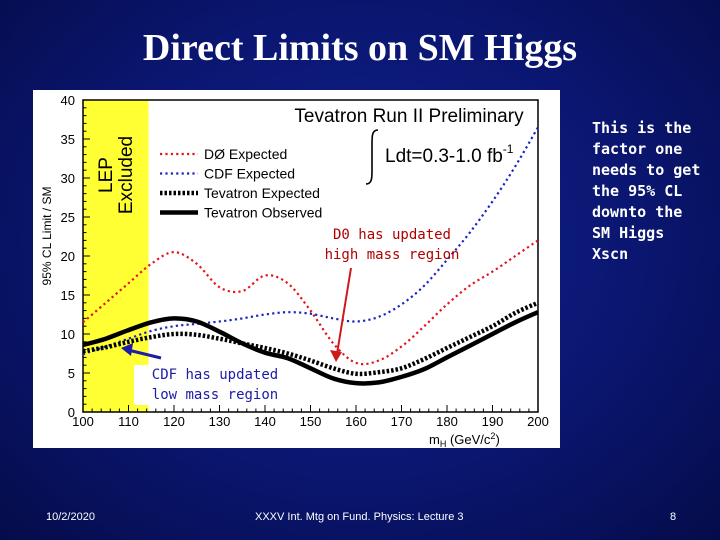  I want to click on d0-arrow-head, so click(336, 356).